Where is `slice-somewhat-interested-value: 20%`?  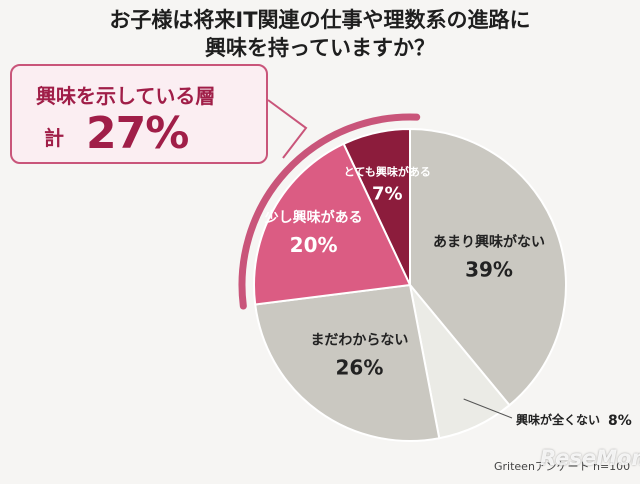 slice-somewhat-interested-value: 20% is located at coordinates (314, 245).